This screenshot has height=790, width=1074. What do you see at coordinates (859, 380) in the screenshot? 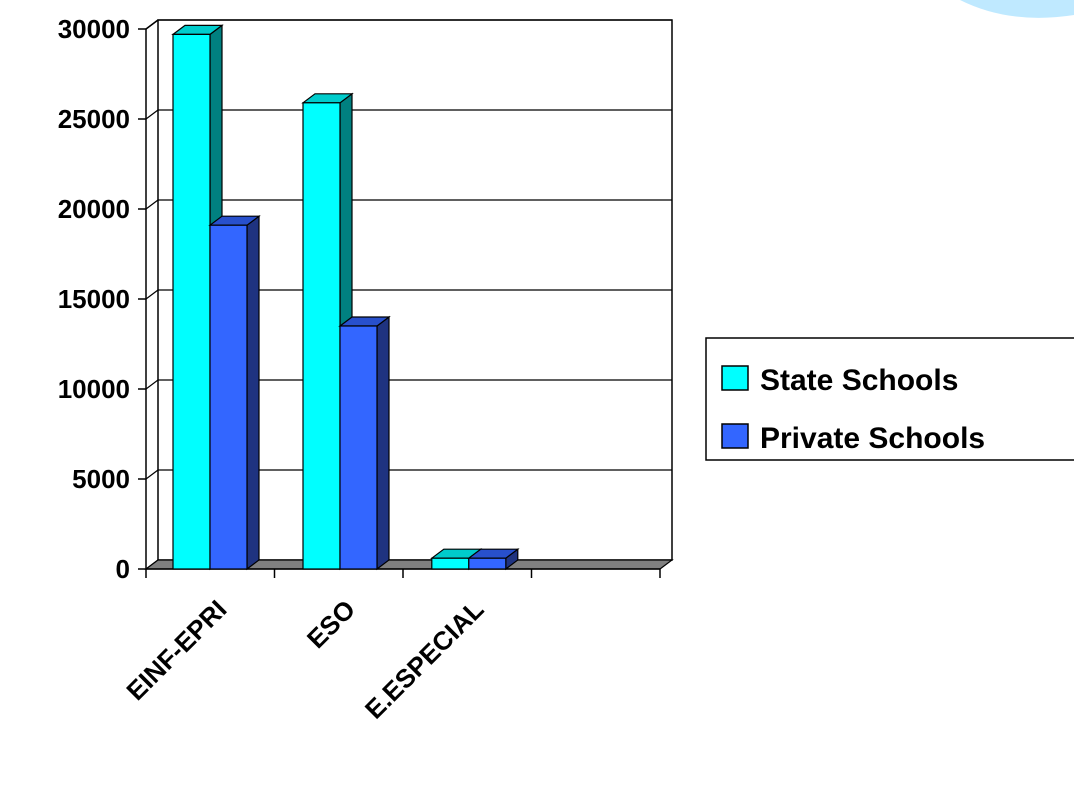
I see `legend-label-state: State Schools` at bounding box center [859, 380].